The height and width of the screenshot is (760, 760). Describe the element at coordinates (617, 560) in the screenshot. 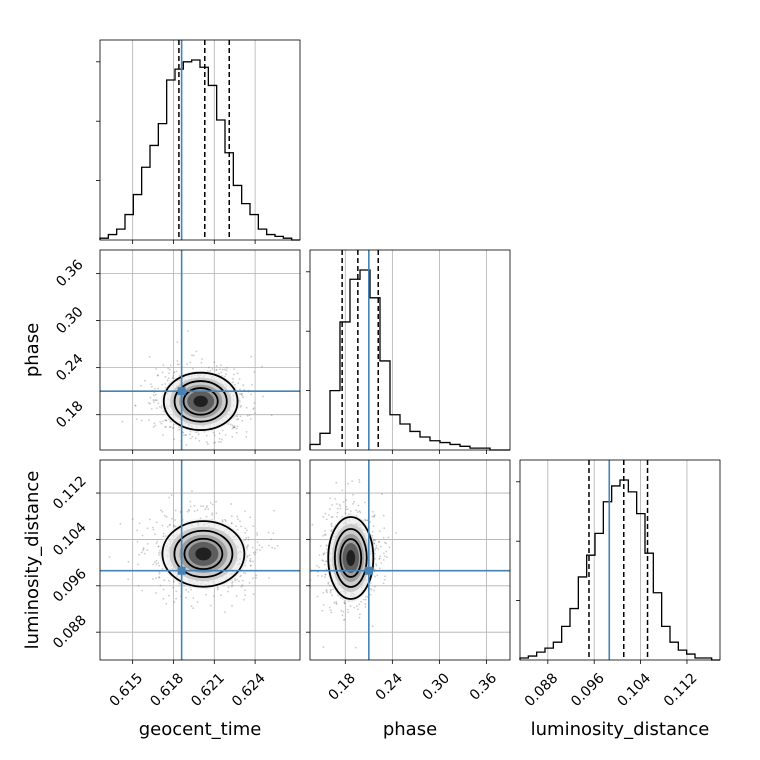

I see `gridlines` at that location.